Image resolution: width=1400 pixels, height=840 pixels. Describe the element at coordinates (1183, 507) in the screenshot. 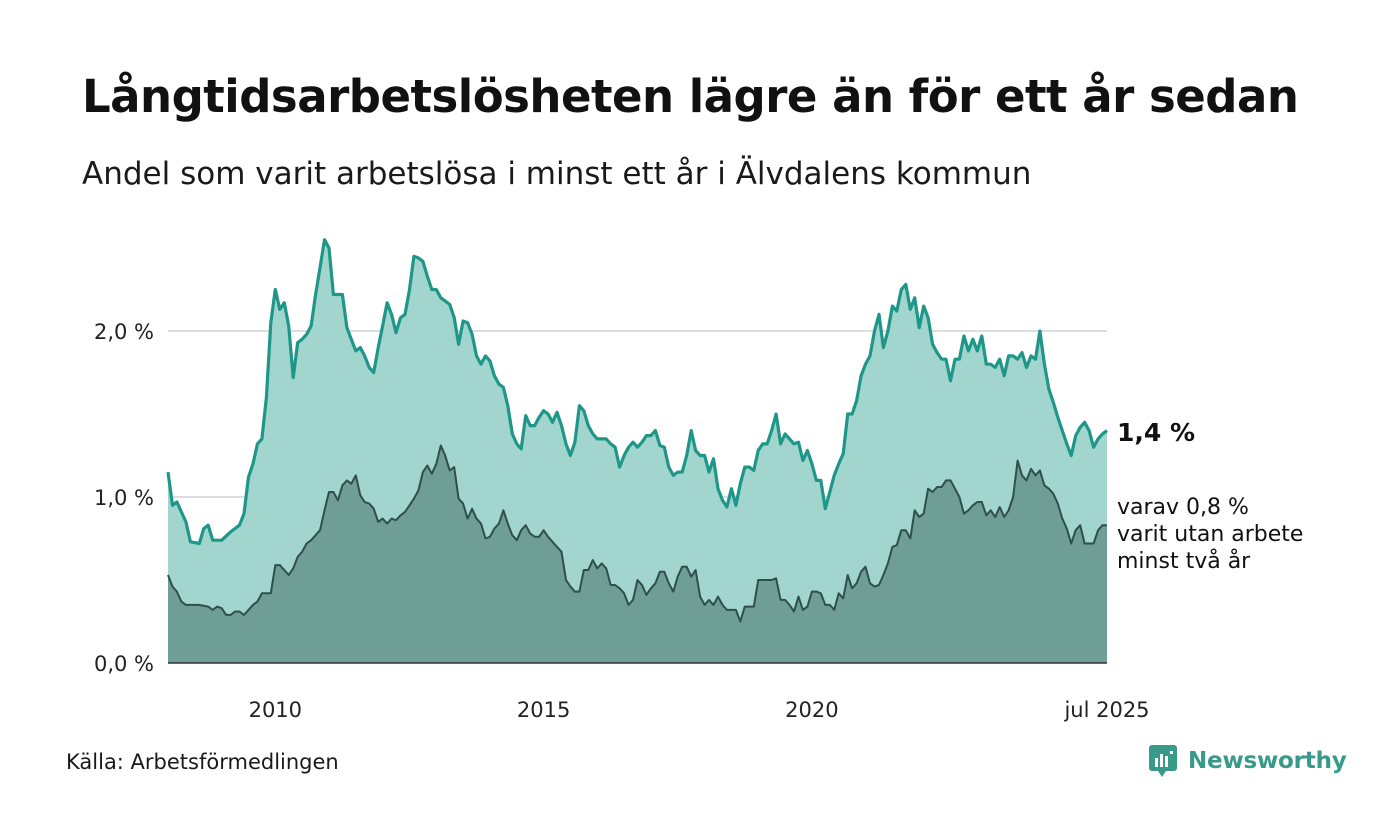

I see `end-sub-label: varav 0,8 %` at that location.